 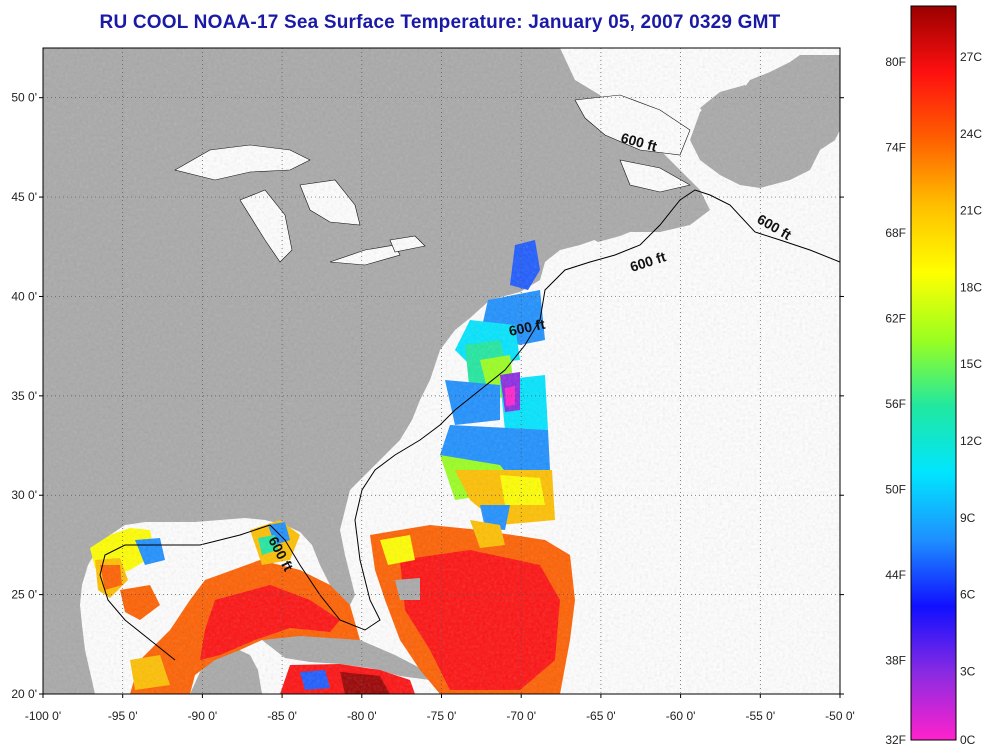 What do you see at coordinates (968, 518) in the screenshot?
I see `colorbar-c-label: 9C` at bounding box center [968, 518].